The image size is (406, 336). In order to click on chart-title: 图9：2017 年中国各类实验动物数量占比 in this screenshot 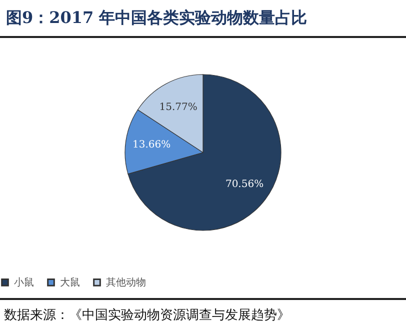, I will do `click(203, 19)`.